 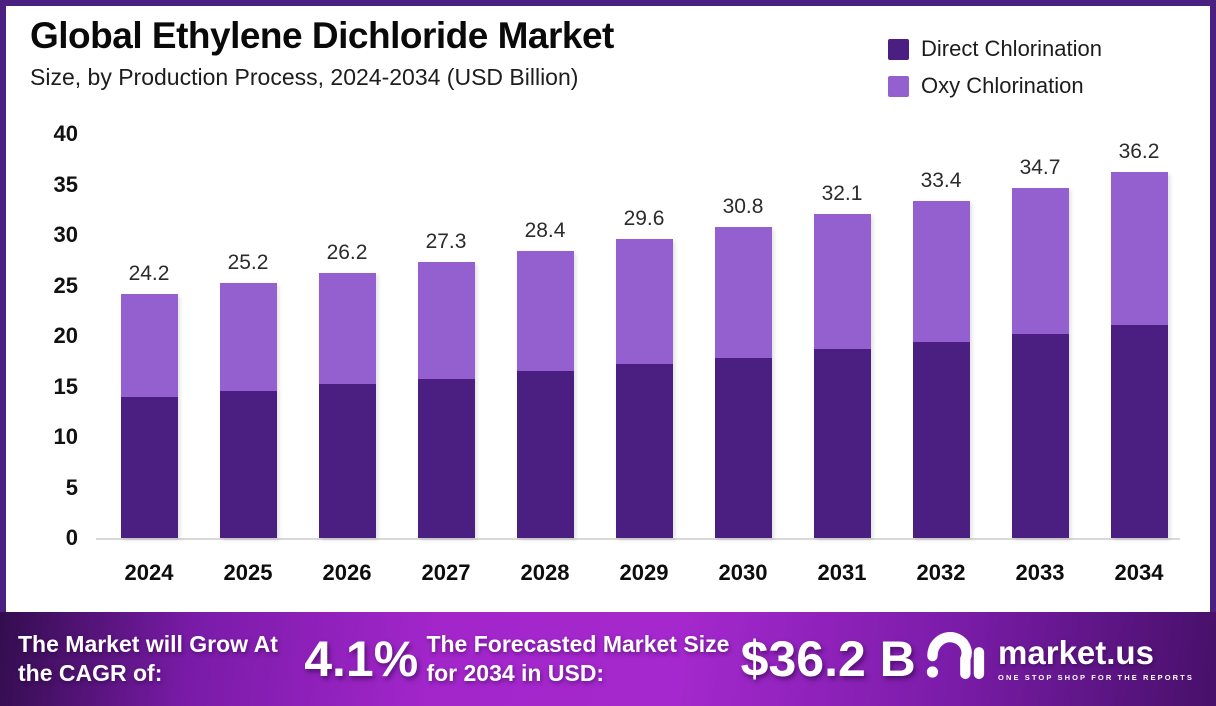 I want to click on x-axis-label: 2024, so click(x=149, y=572).